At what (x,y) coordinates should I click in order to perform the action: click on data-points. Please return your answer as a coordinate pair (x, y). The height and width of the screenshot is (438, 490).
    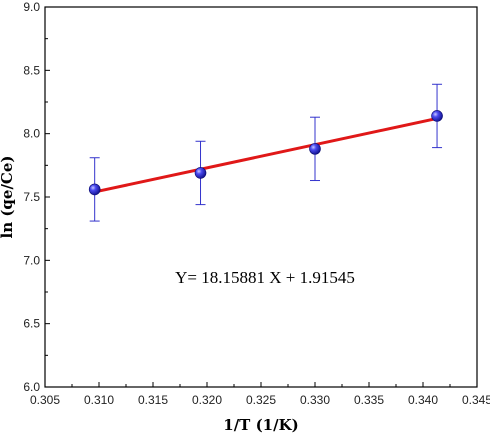
    Looking at the image, I should click on (265, 153).